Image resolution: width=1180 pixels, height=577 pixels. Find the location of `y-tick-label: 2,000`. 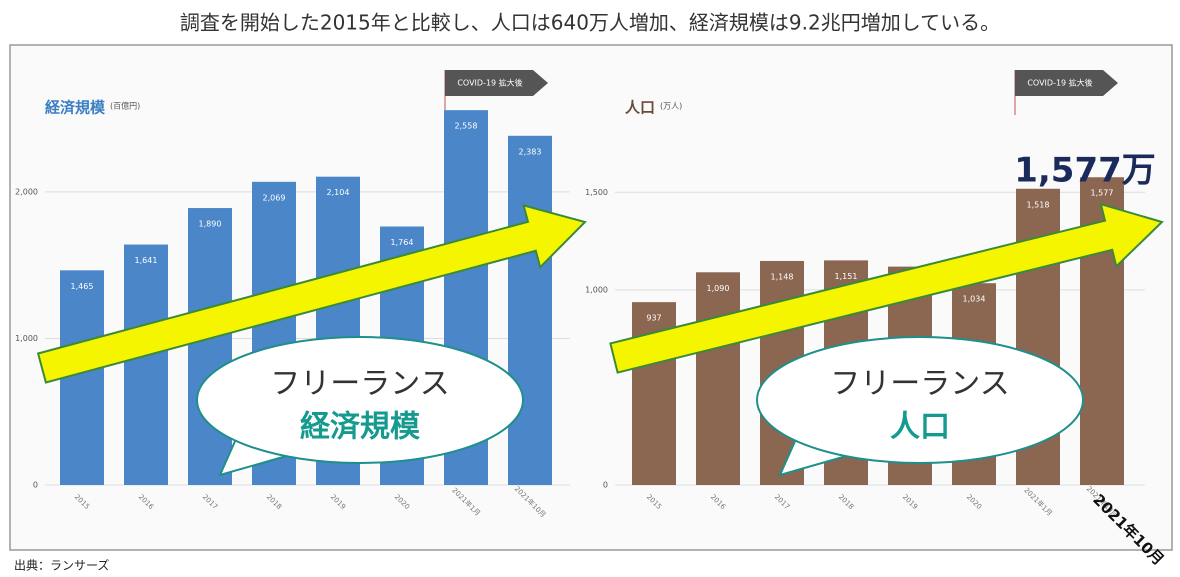

y-tick-label: 2,000 is located at coordinates (26, 191).